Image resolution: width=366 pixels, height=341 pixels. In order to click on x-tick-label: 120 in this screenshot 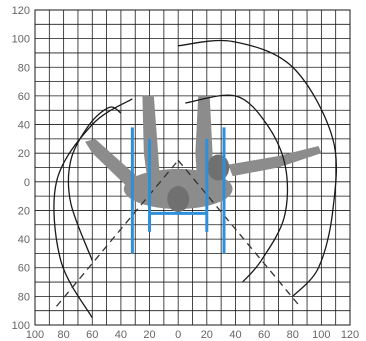, I will do `click(350, 335)`.